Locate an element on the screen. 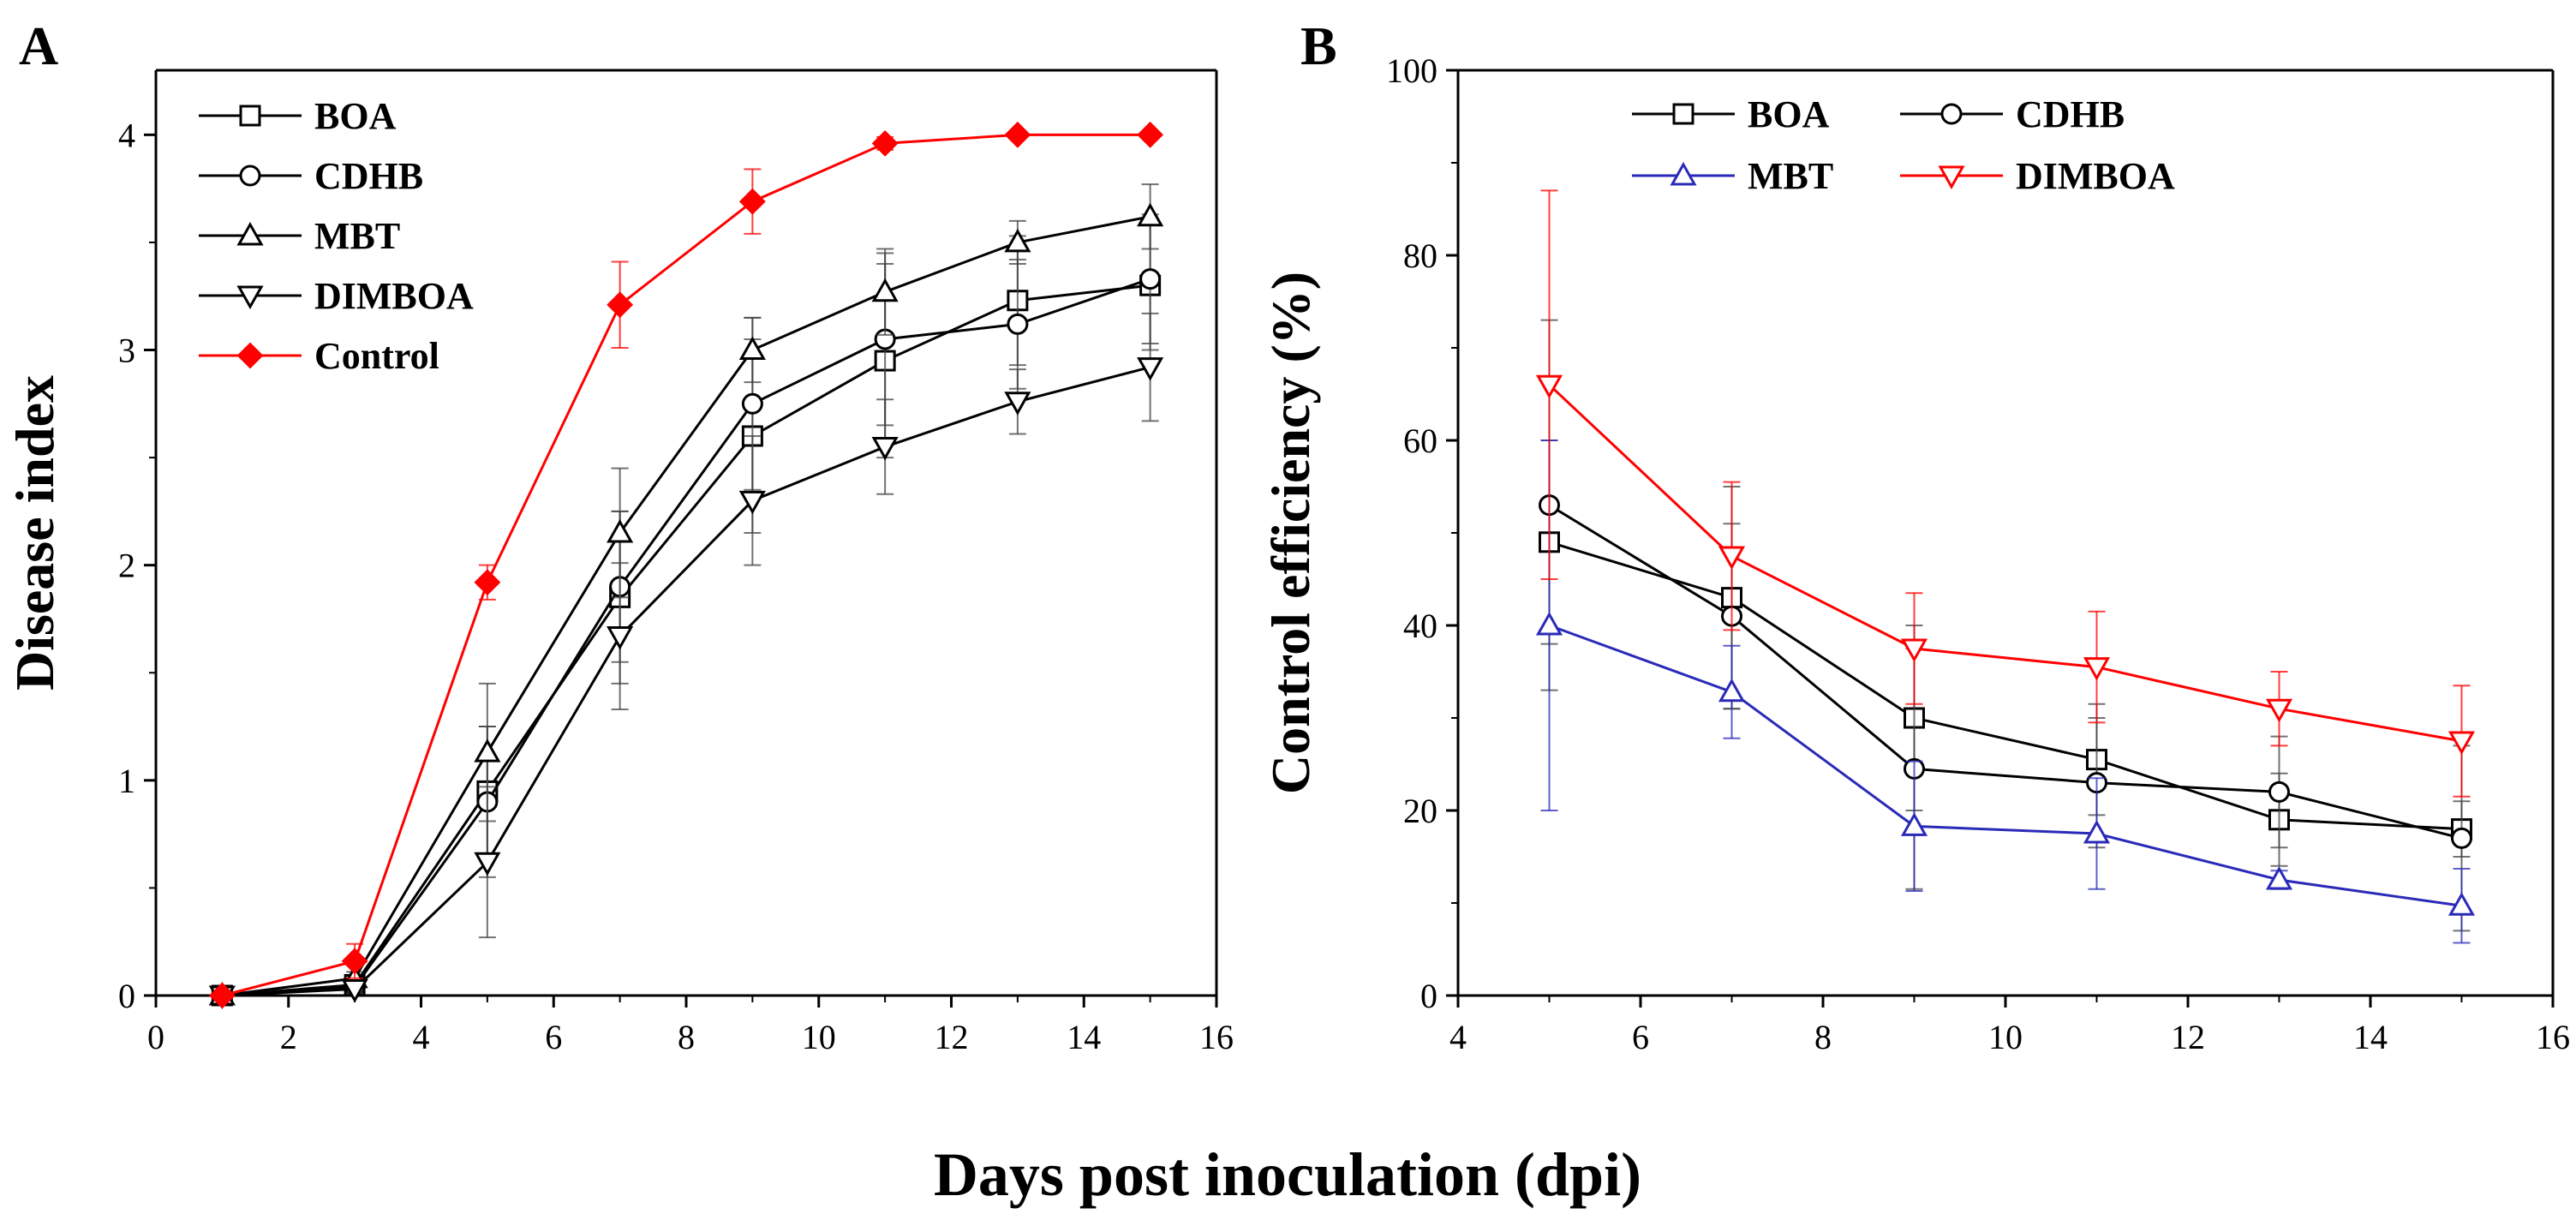 The image size is (2576, 1214). panel-b-y-tick-label: 20 is located at coordinates (1420, 811).